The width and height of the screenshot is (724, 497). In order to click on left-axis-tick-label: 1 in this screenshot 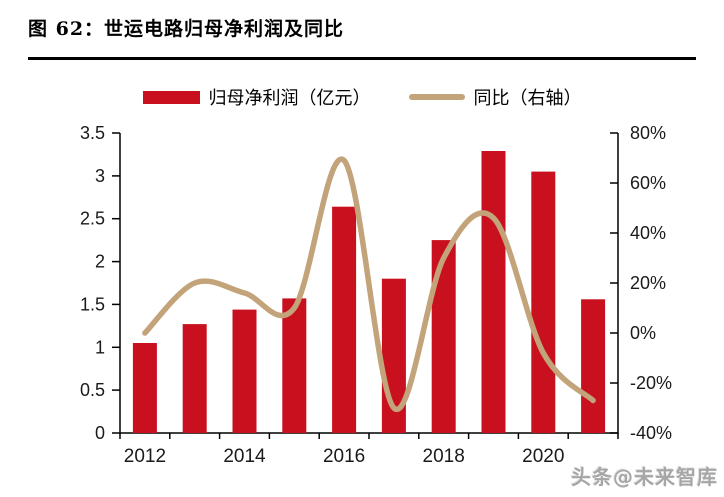, I will do `click(100, 347)`.